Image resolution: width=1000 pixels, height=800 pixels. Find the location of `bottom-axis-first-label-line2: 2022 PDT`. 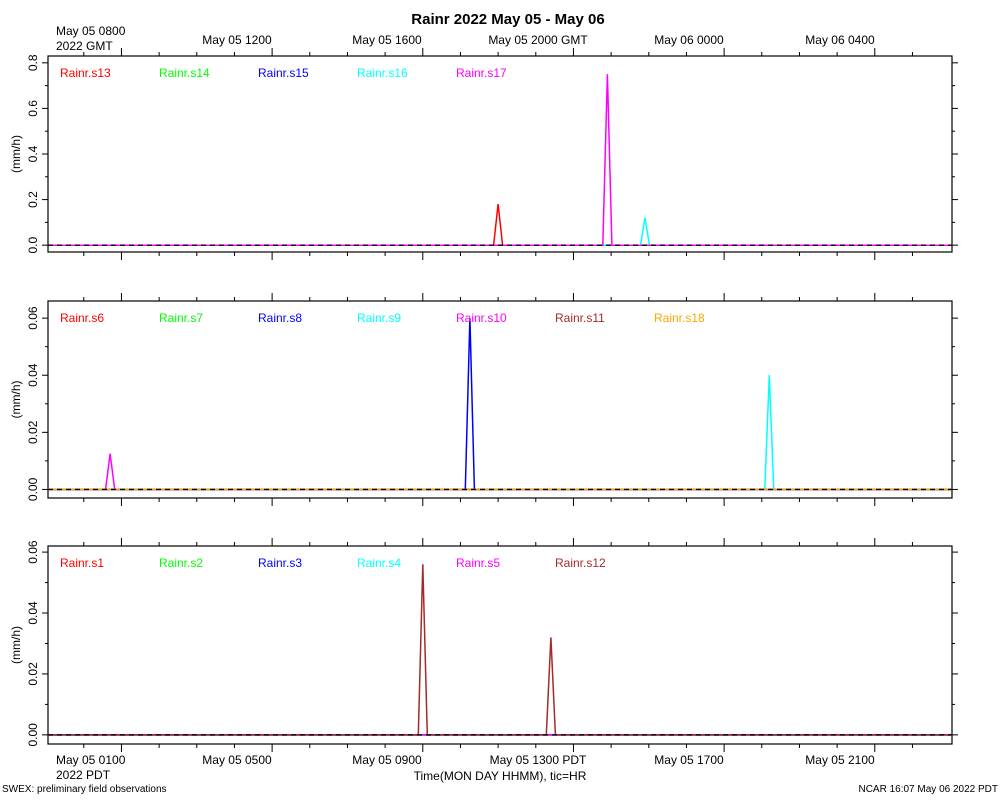

bottom-axis-first-label-line2: 2022 PDT is located at coordinates (83, 775).